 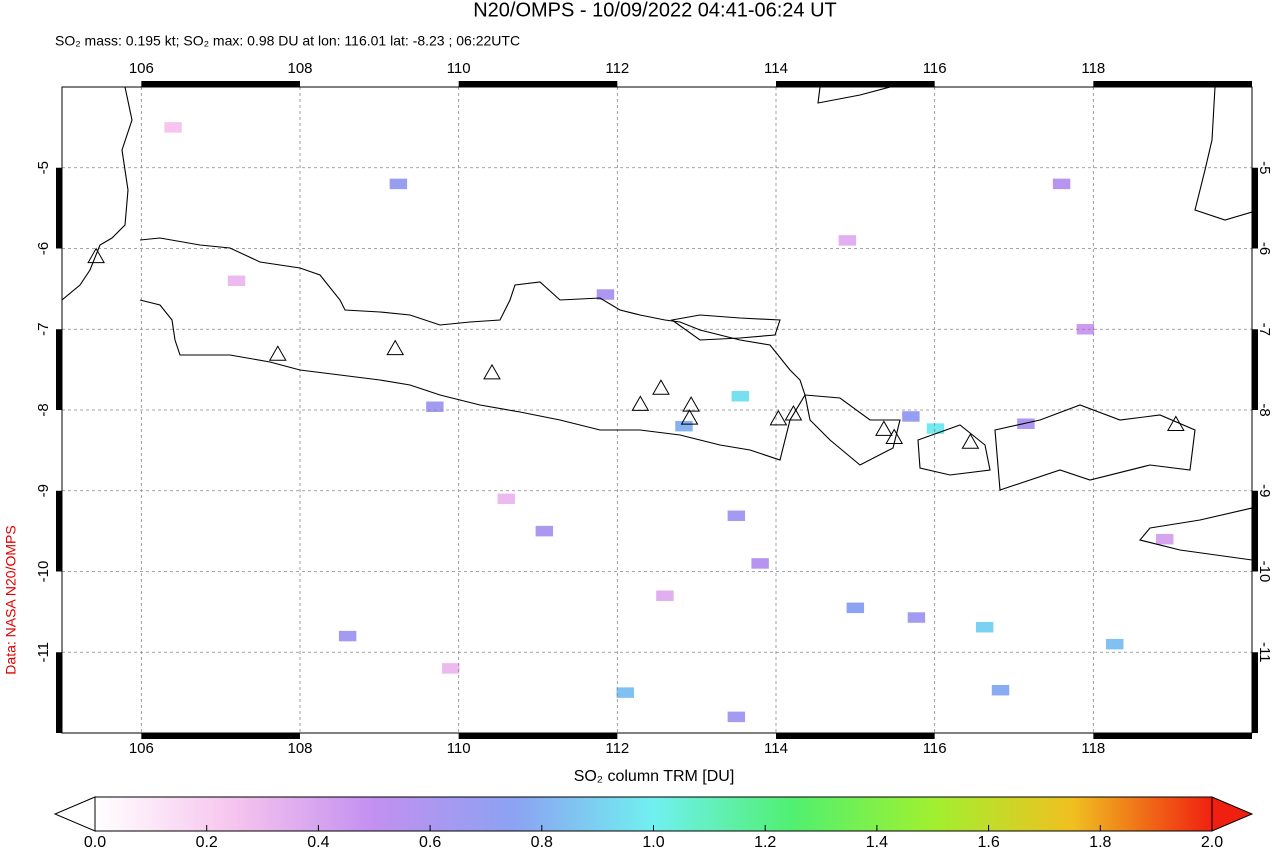 I want to click on colorbar-tick-label: 0.2, so click(x=207, y=842).